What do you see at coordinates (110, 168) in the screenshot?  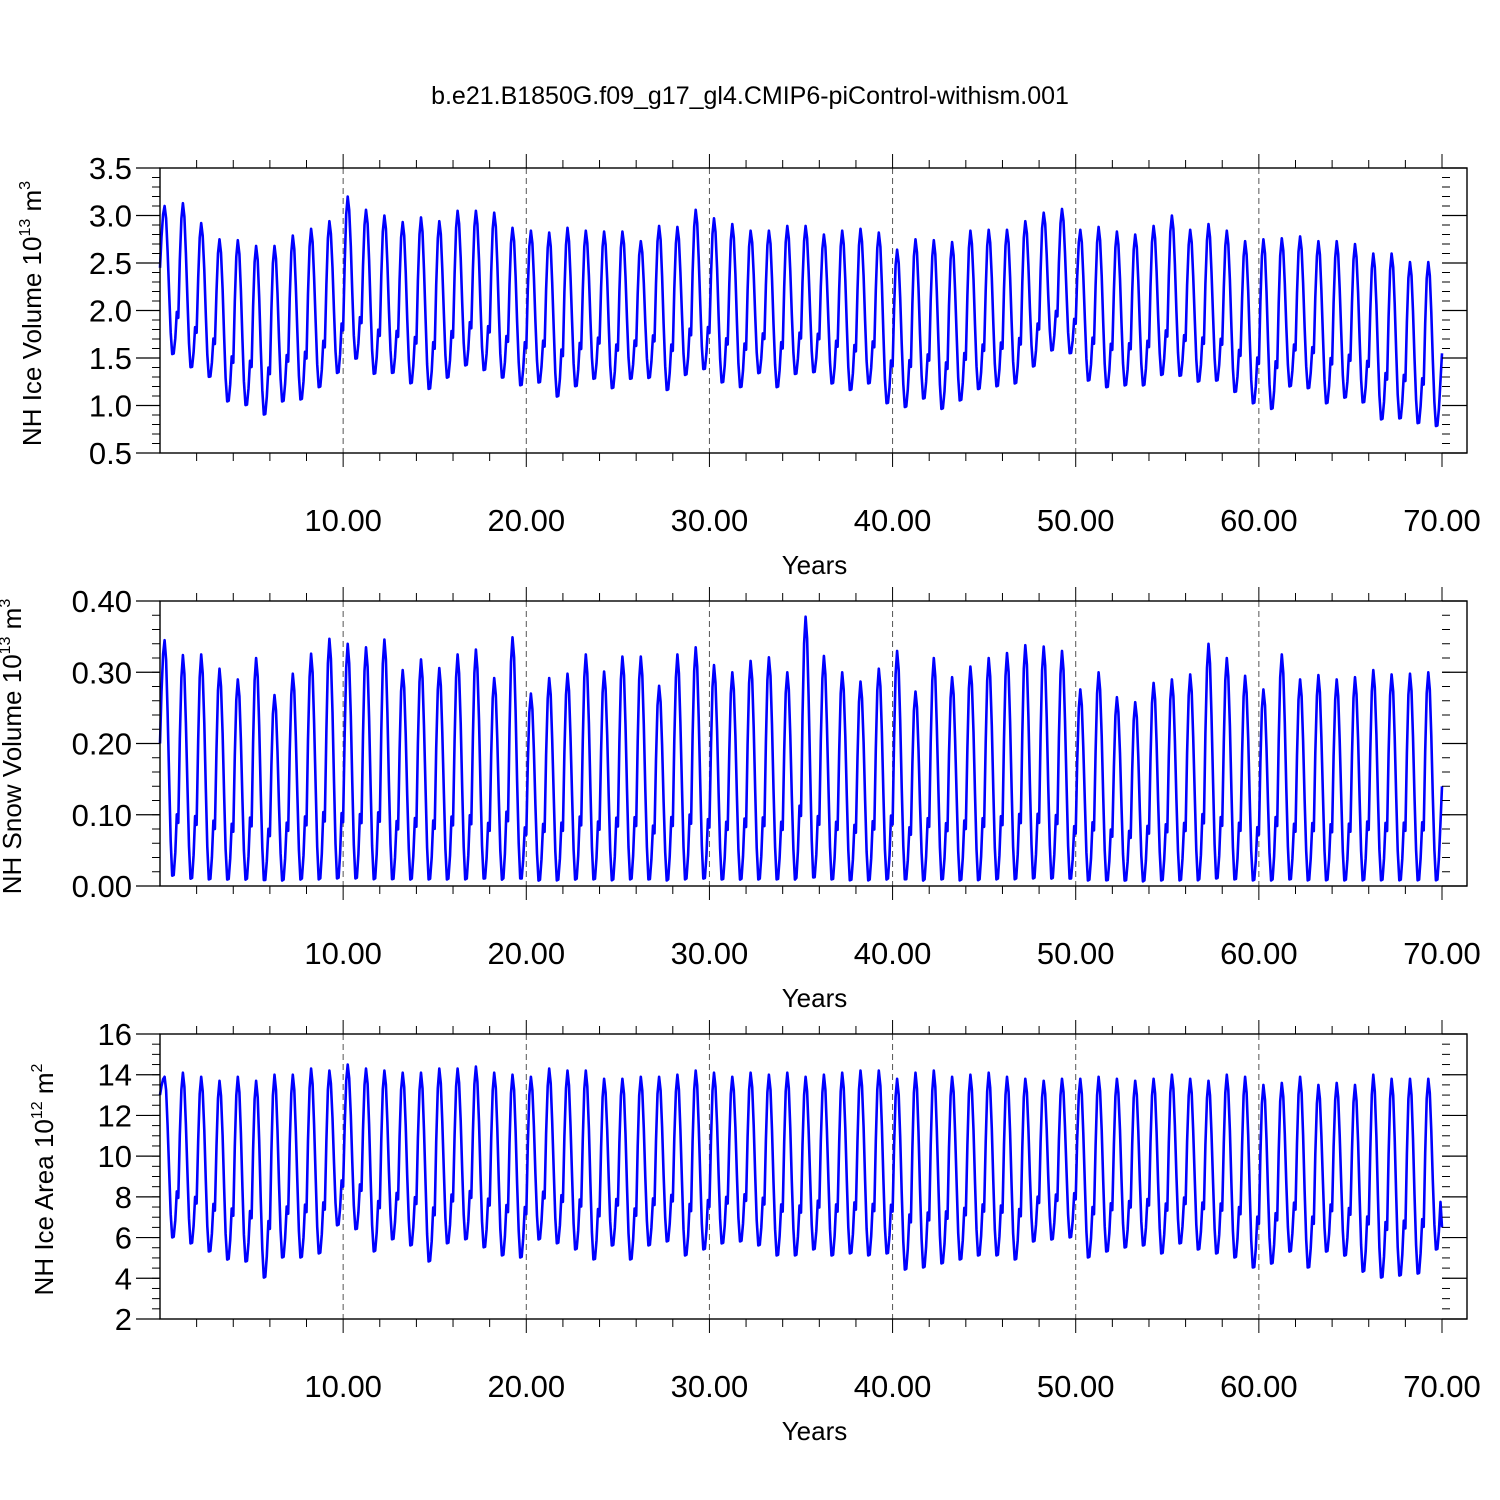 I see `y-tick-label: 3.5` at bounding box center [110, 168].